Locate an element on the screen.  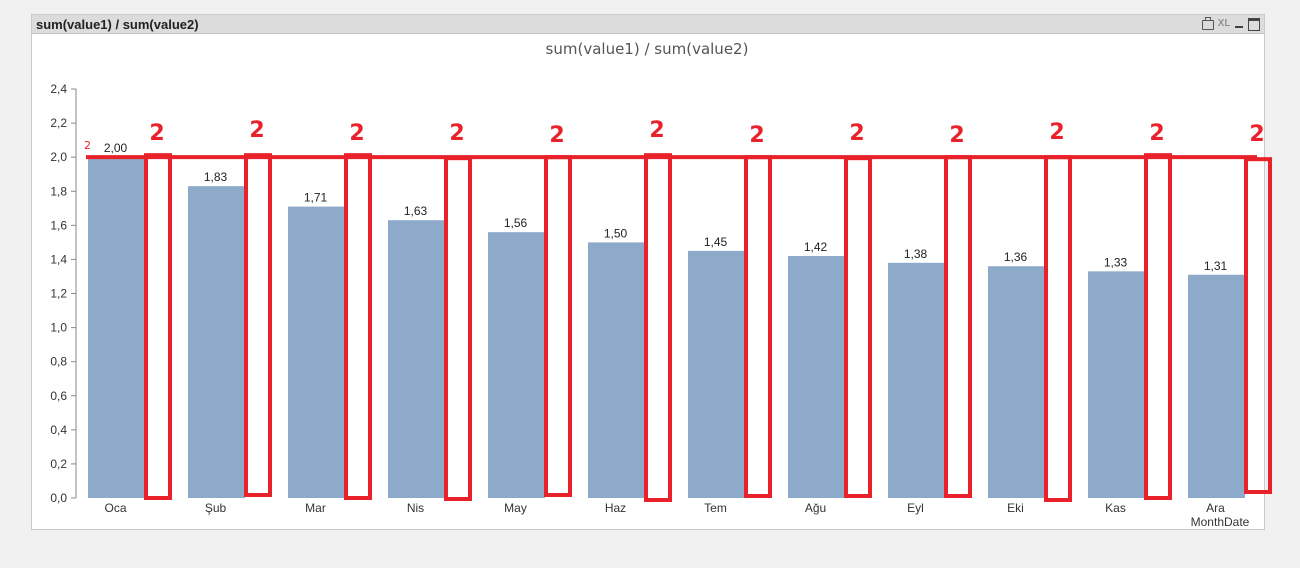
bar-value-label: 1,56 is located at coordinates (516, 223).